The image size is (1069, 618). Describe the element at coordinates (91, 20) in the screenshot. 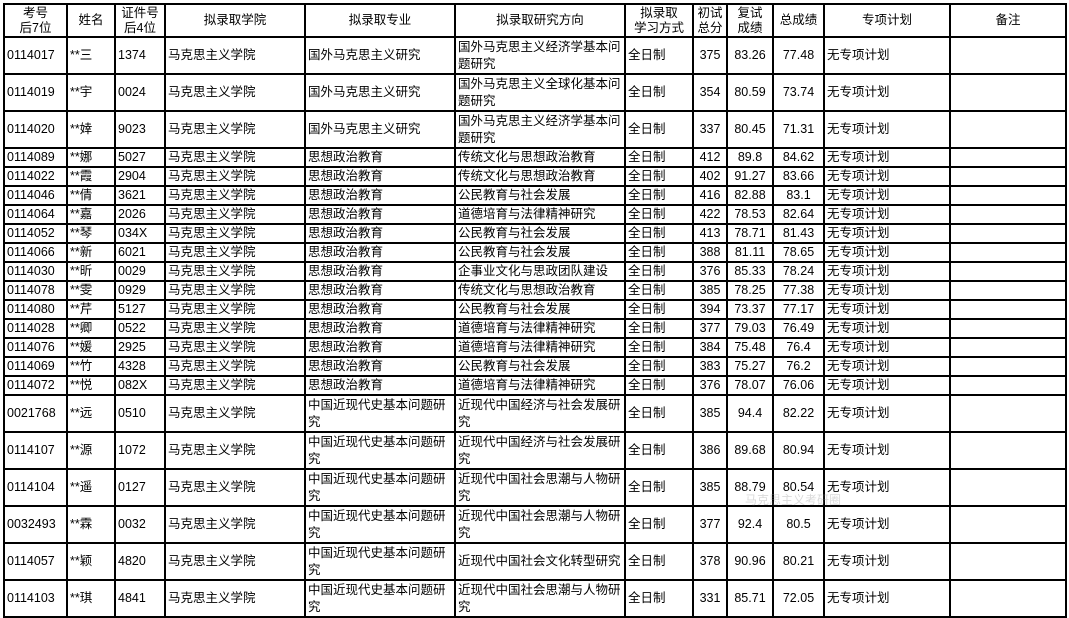

I see `header-text: 姓名` at that location.